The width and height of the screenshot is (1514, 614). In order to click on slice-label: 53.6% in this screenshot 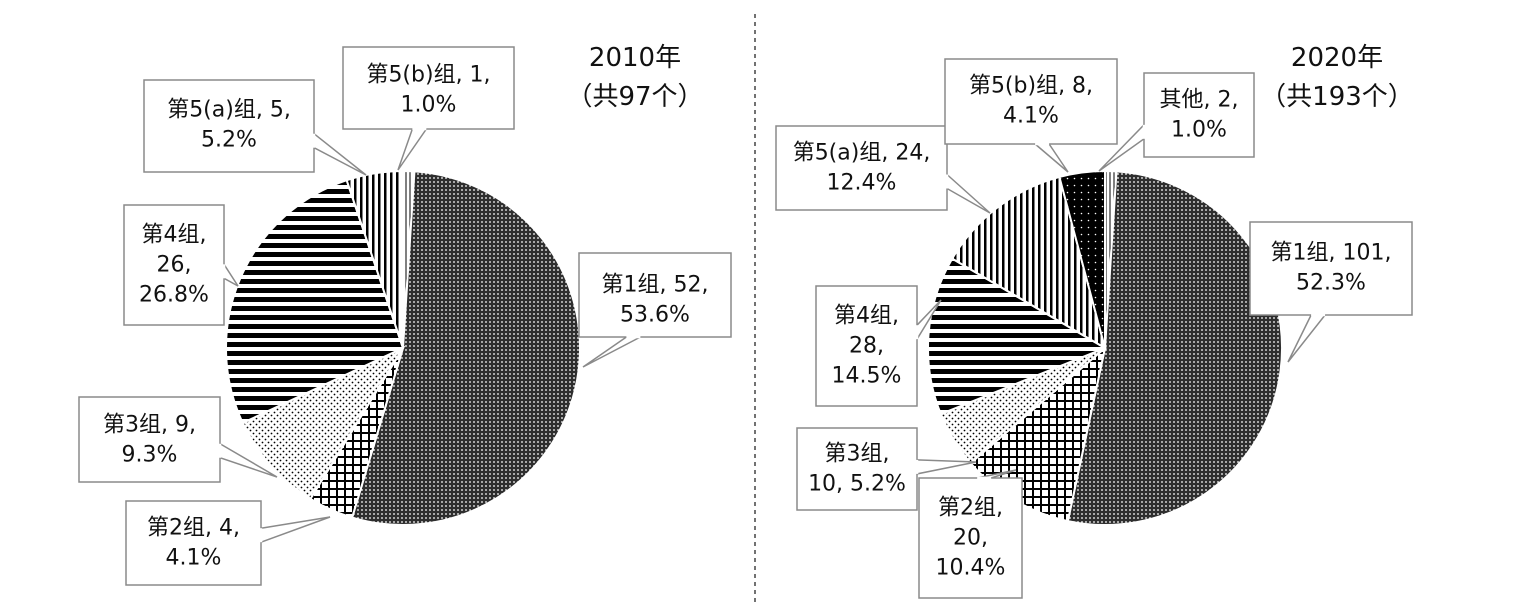, I will do `click(655, 315)`.